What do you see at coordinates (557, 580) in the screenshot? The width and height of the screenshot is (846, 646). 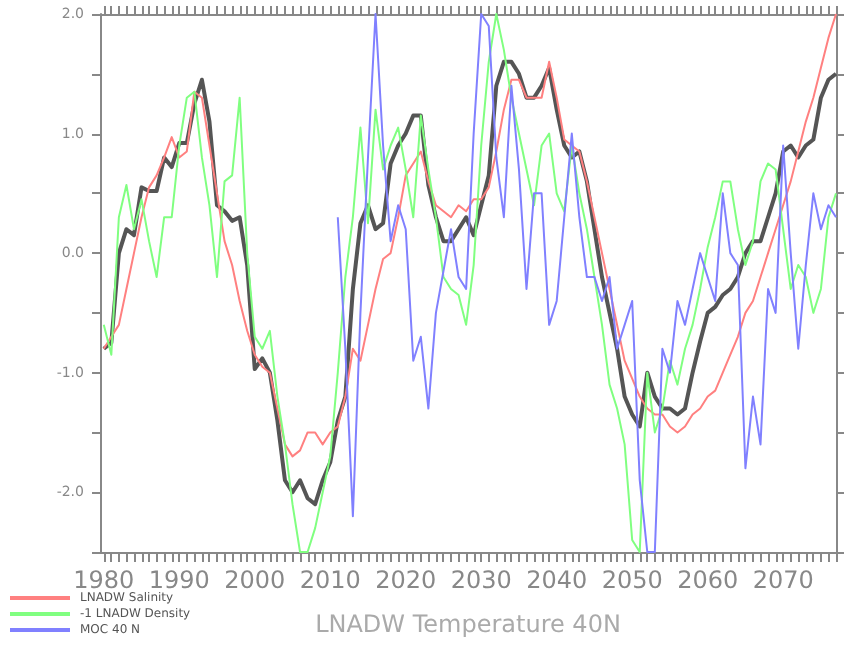 I see `x-tick-label: 2040` at bounding box center [557, 580].